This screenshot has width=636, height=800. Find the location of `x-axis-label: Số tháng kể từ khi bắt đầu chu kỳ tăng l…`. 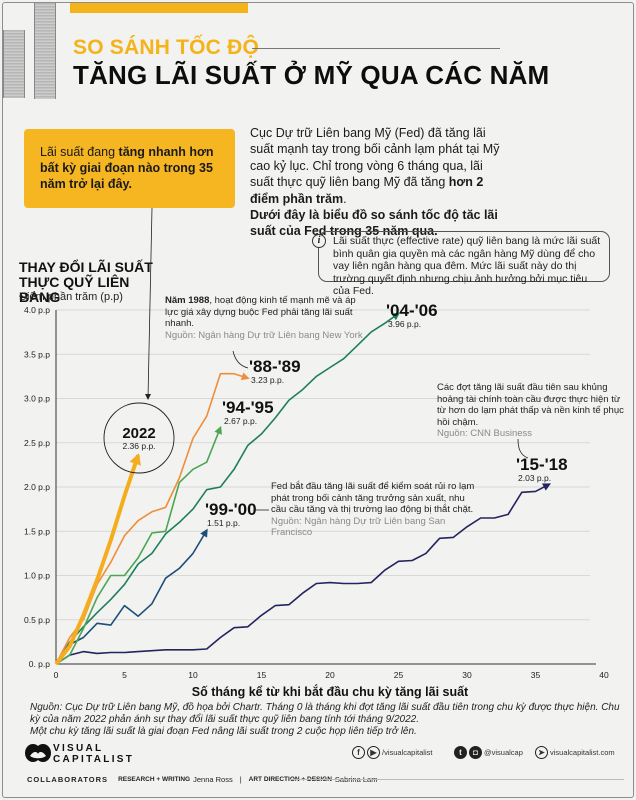

x-axis-label: Số tháng kể từ khi bắt đầu chu kỳ tăng l… is located at coordinates (330, 691).